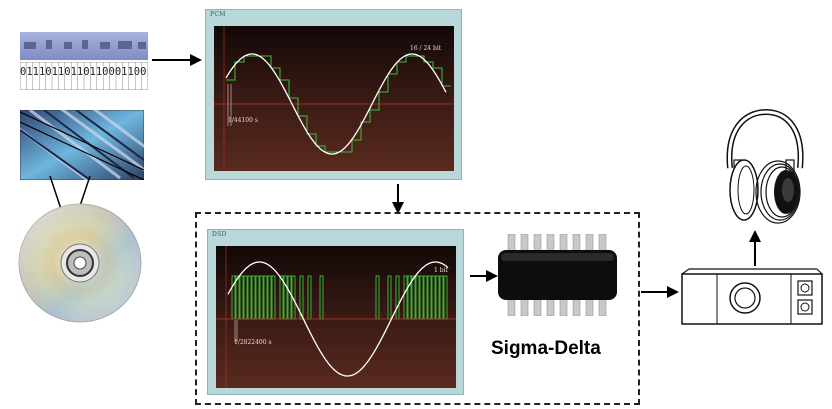  I want to click on cd-disc-icon, so click(80, 263).